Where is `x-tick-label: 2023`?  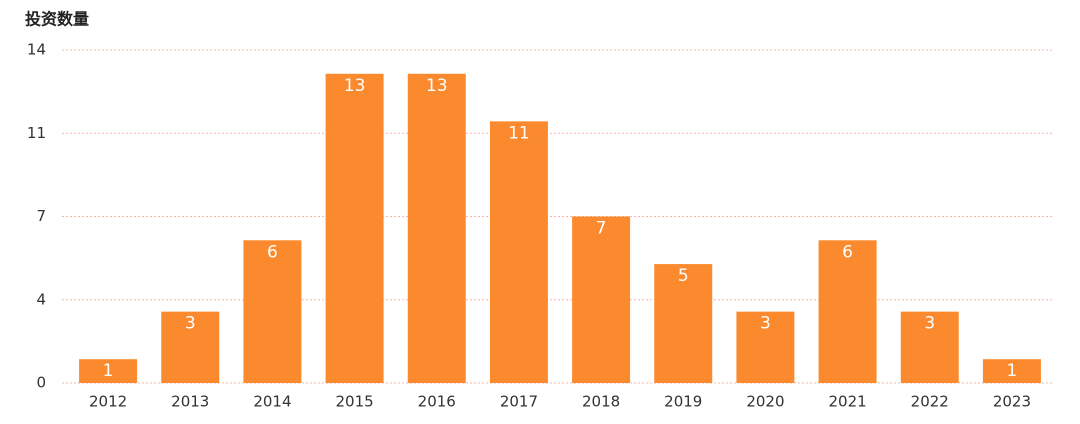
x-tick-label: 2023 is located at coordinates (1012, 402).